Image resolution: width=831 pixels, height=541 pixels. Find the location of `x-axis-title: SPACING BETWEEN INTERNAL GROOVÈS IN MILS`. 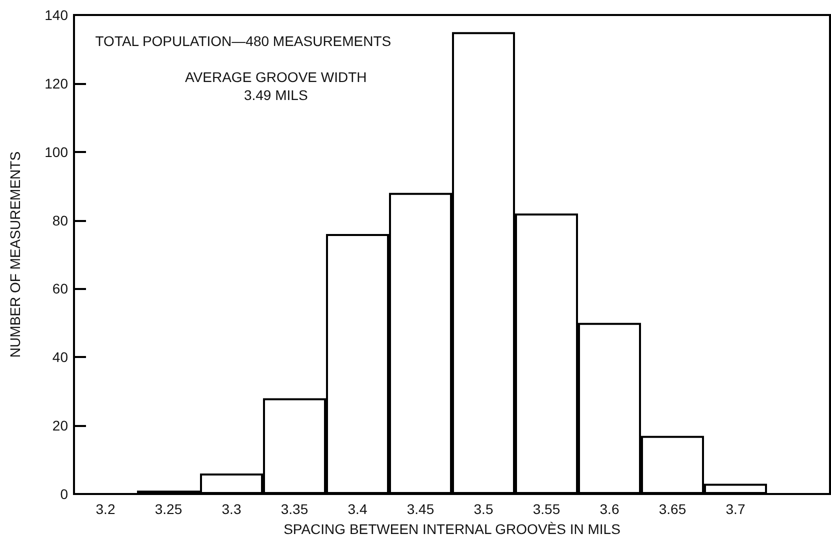

x-axis-title: SPACING BETWEEN INTERNAL GROOVÈS IN MILS is located at coordinates (452, 529).